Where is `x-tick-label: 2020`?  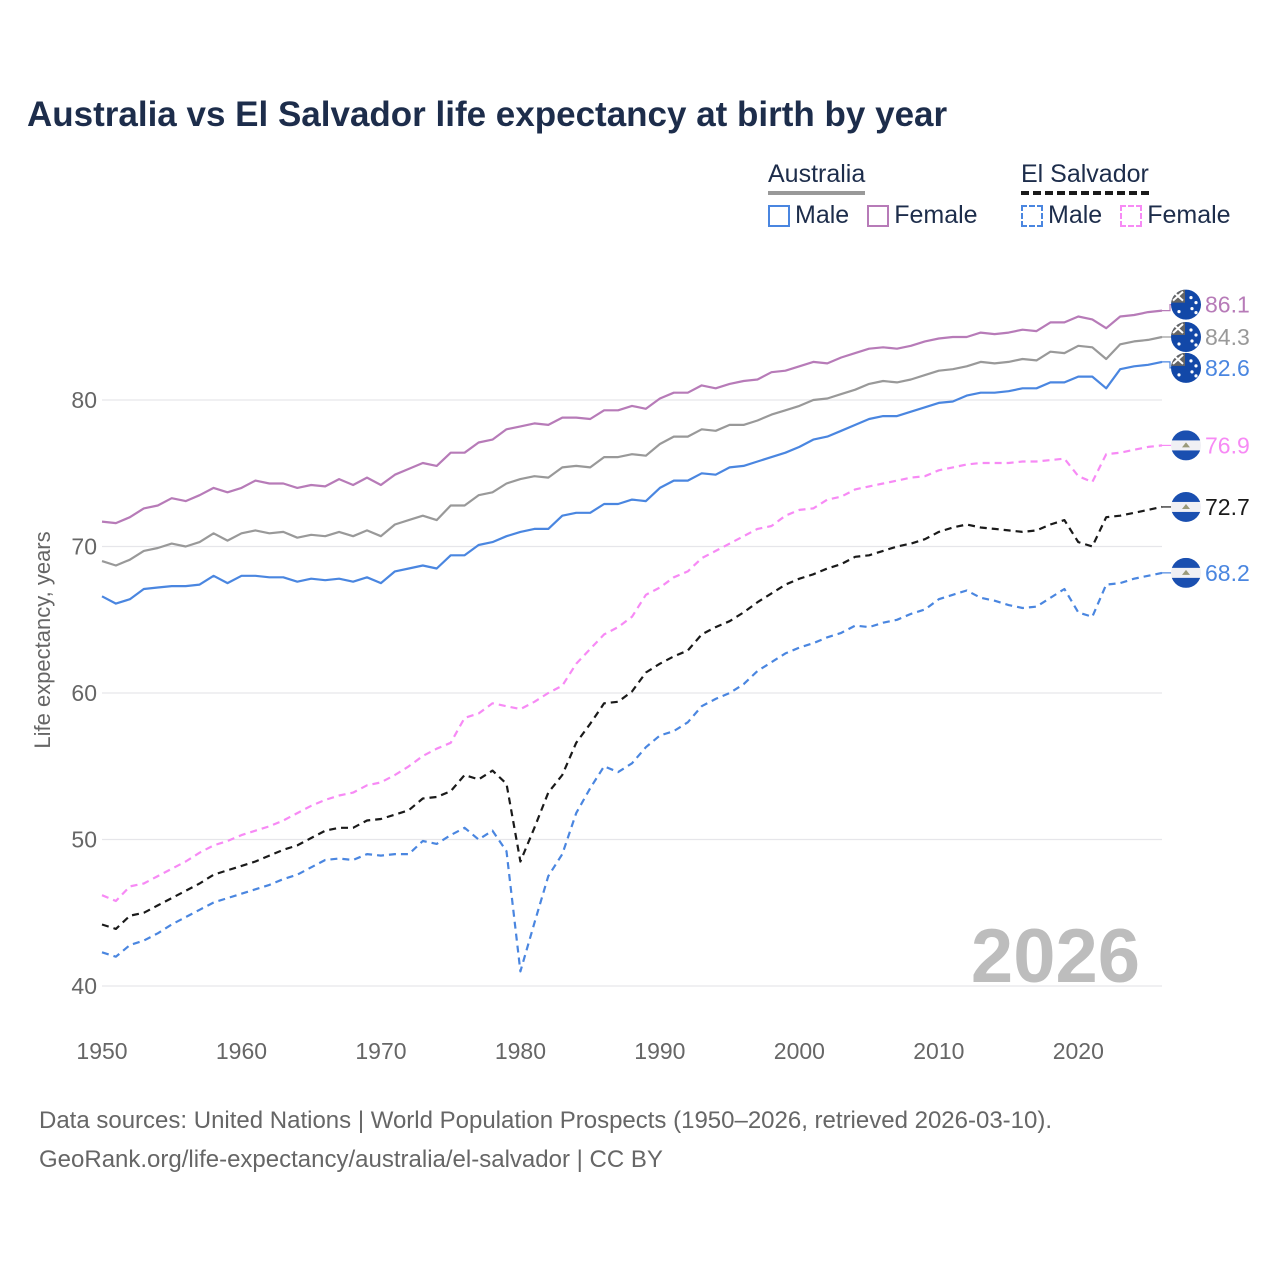 x-tick-label: 2020 is located at coordinates (1078, 1051).